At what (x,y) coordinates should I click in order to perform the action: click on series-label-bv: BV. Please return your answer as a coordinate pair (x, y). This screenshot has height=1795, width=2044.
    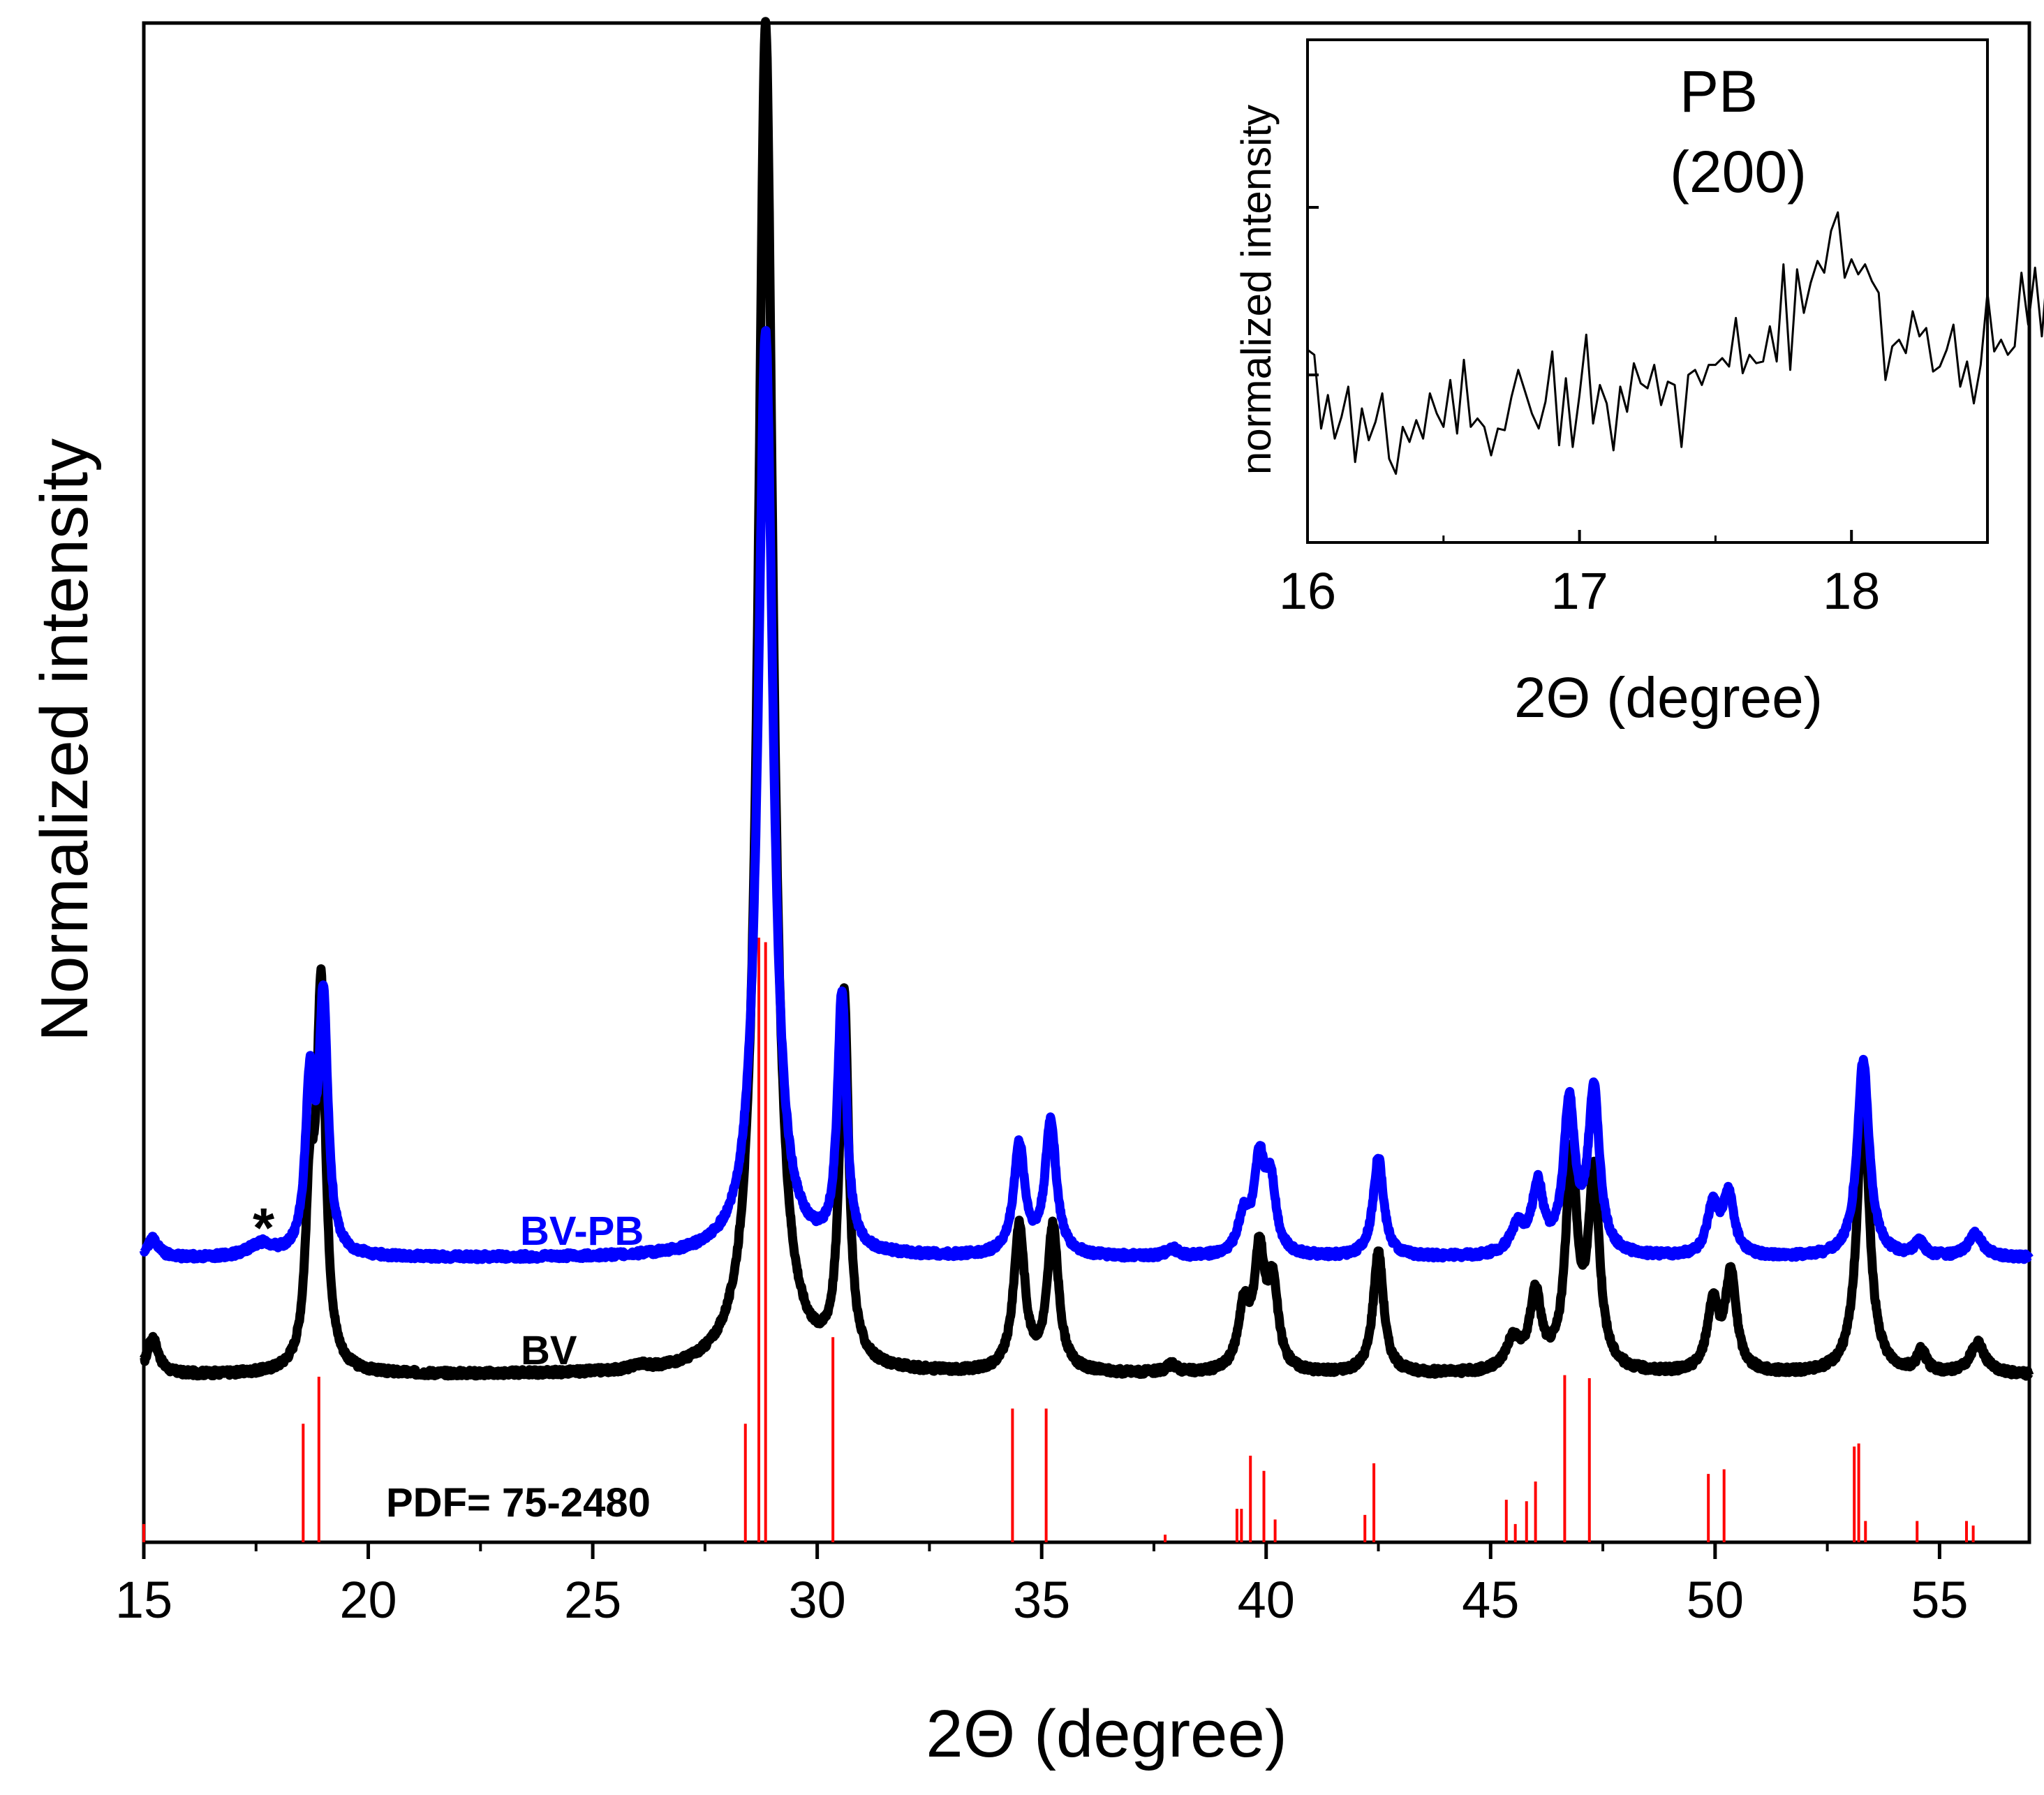
    Looking at the image, I should click on (549, 1350).